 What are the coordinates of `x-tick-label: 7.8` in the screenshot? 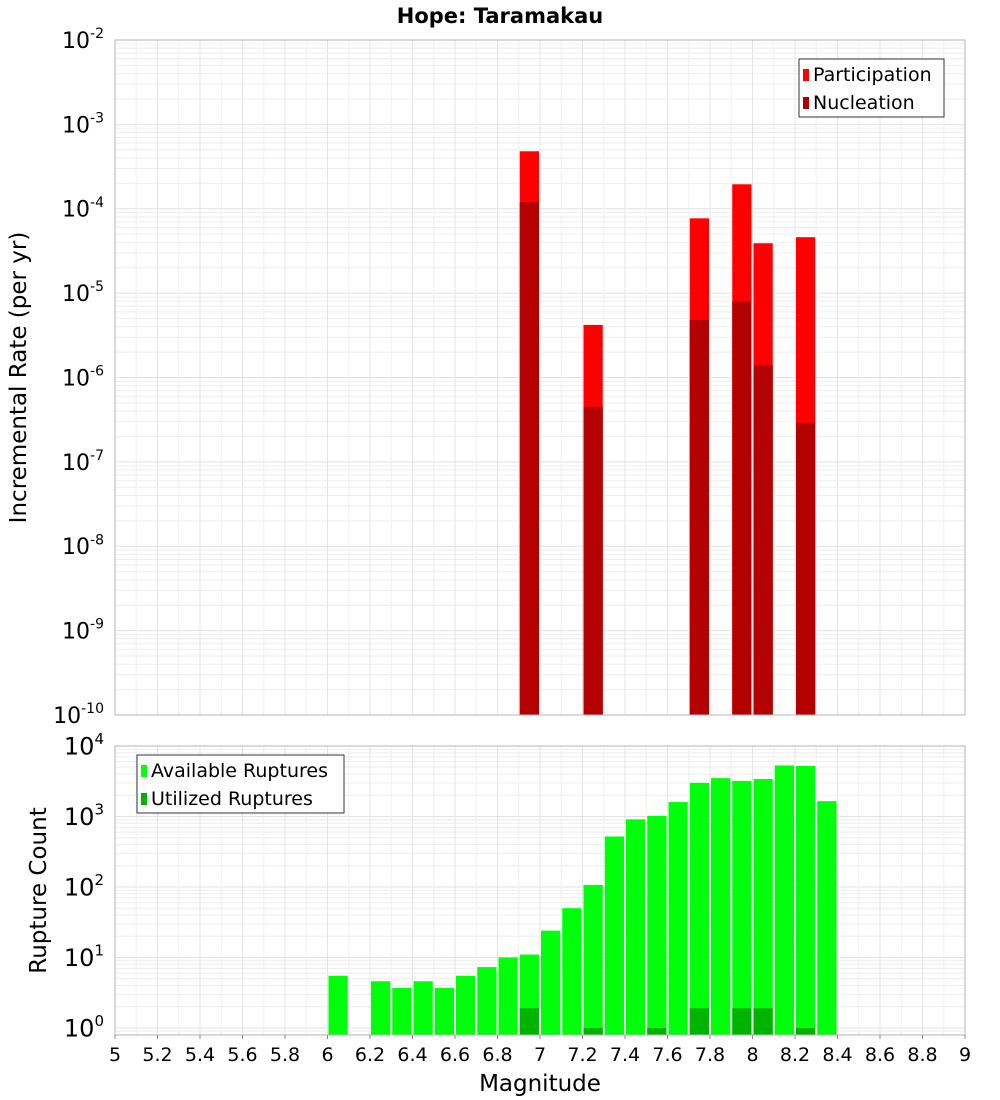 It's located at (710, 1055).